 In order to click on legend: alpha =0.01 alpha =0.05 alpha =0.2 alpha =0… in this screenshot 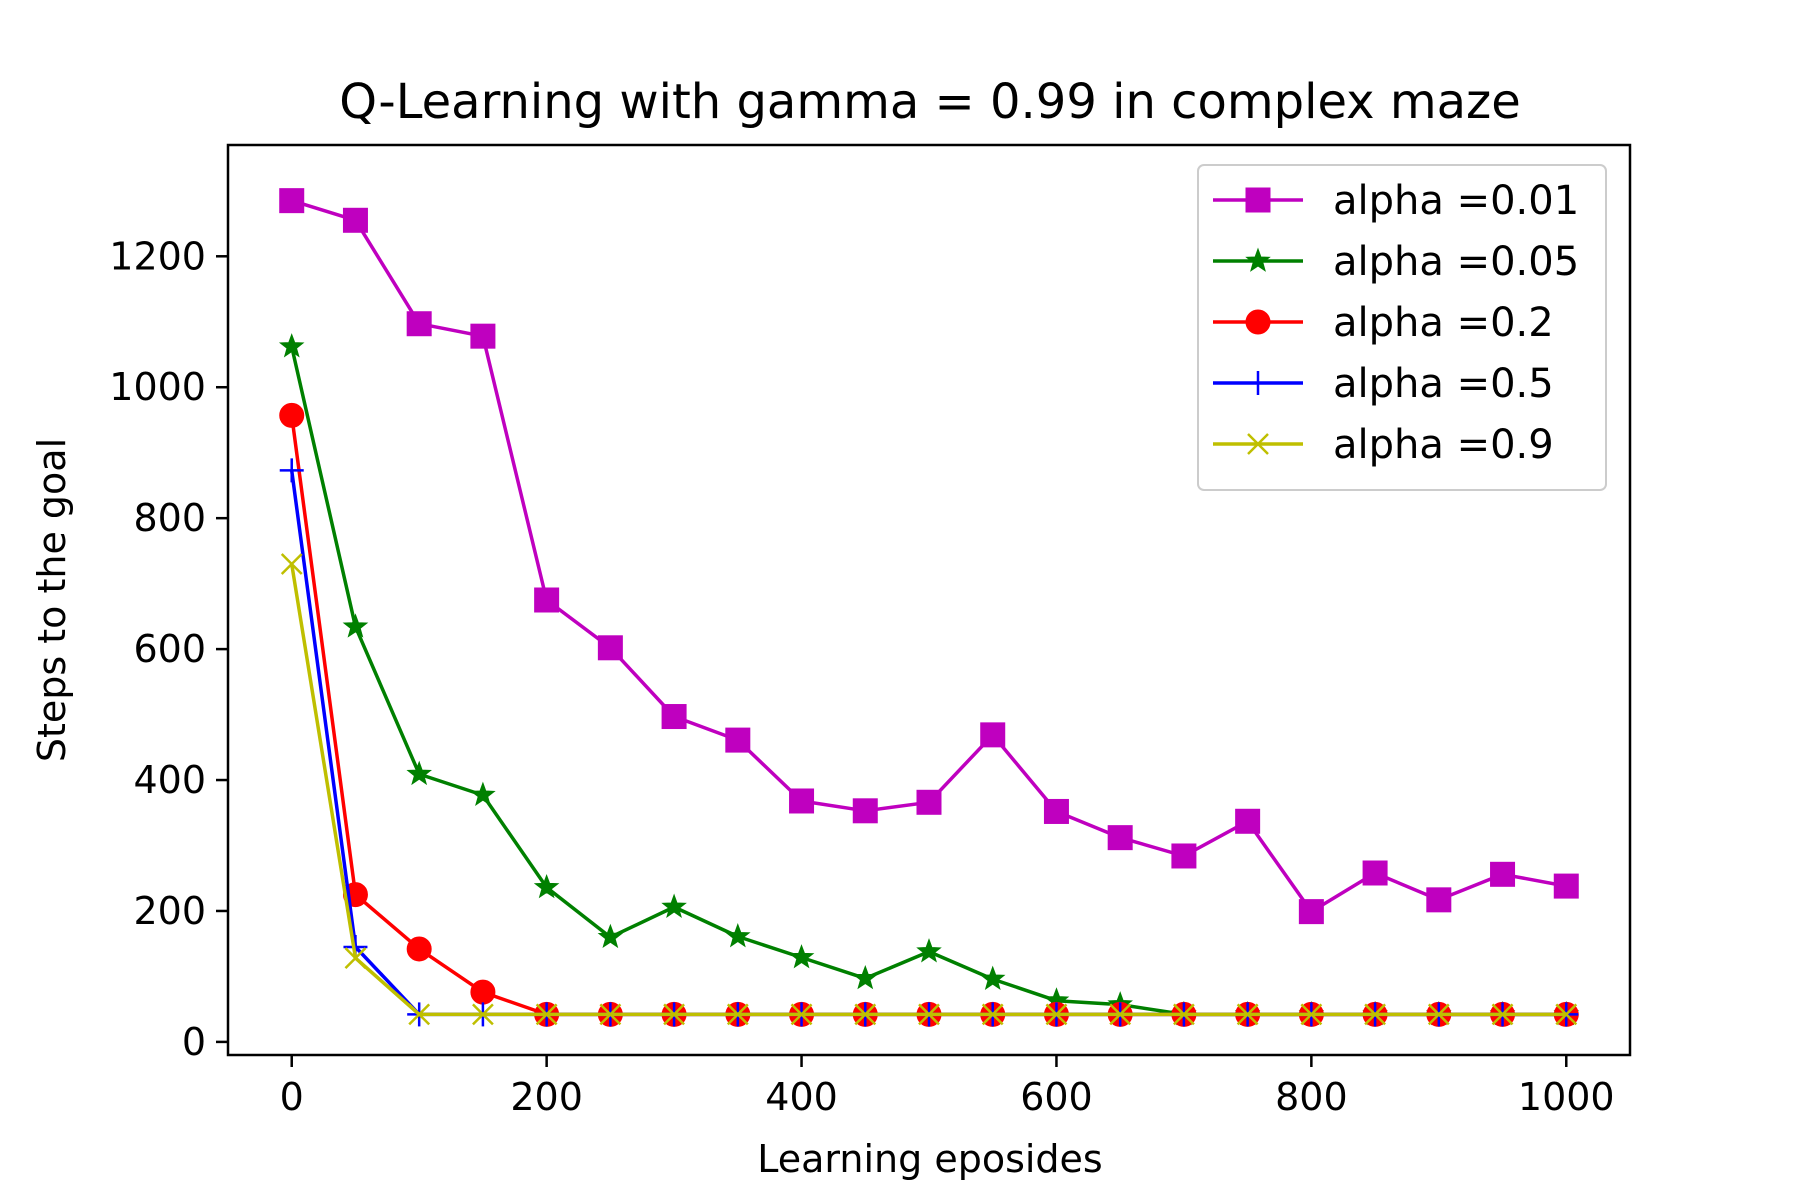, I will do `click(1402, 327)`.